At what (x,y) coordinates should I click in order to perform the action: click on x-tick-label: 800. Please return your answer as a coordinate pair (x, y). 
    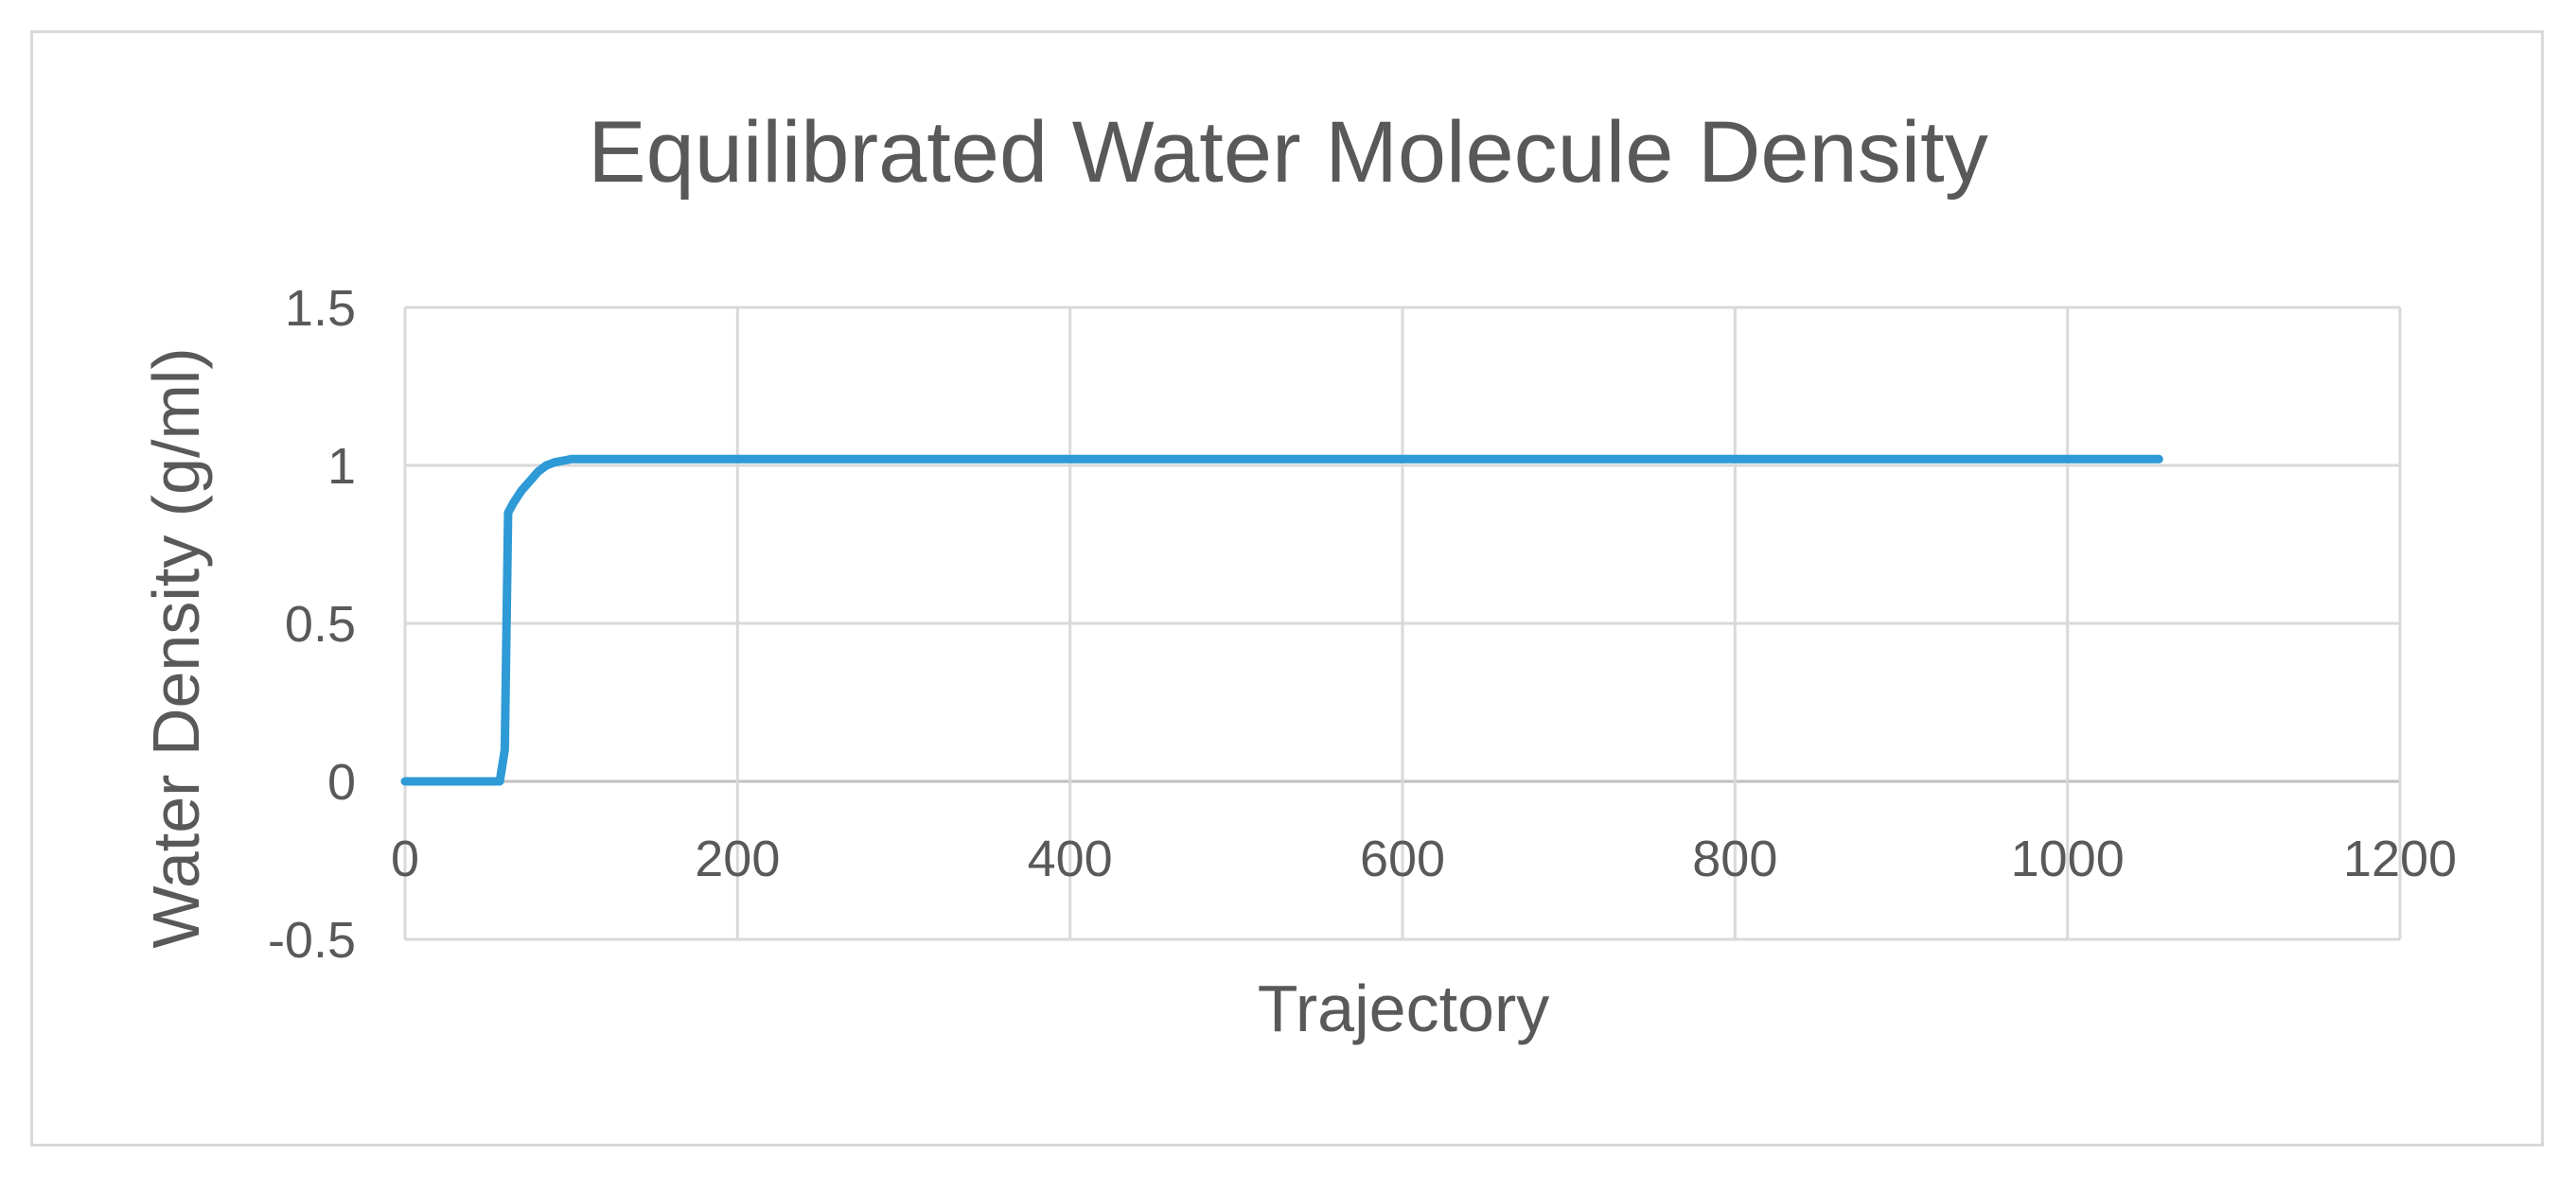
    Looking at the image, I should click on (1734, 859).